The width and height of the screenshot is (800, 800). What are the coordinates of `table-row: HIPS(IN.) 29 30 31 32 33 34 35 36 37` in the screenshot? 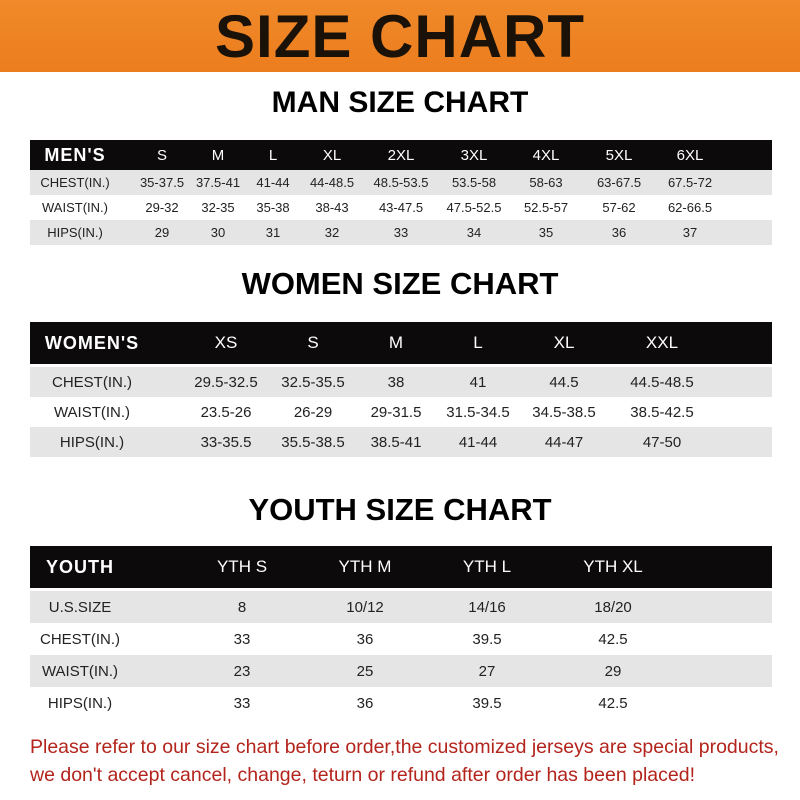 It's located at (401, 232).